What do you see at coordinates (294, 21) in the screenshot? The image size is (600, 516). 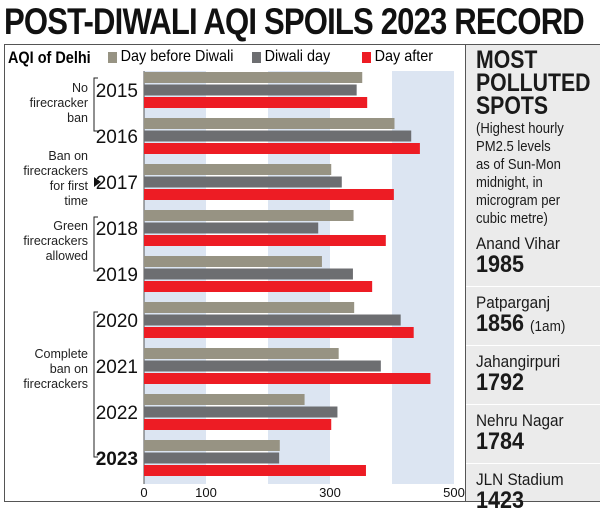 I see `page-title: POST-DIWALI AQI SPOILS 2023 RECORD` at bounding box center [294, 21].